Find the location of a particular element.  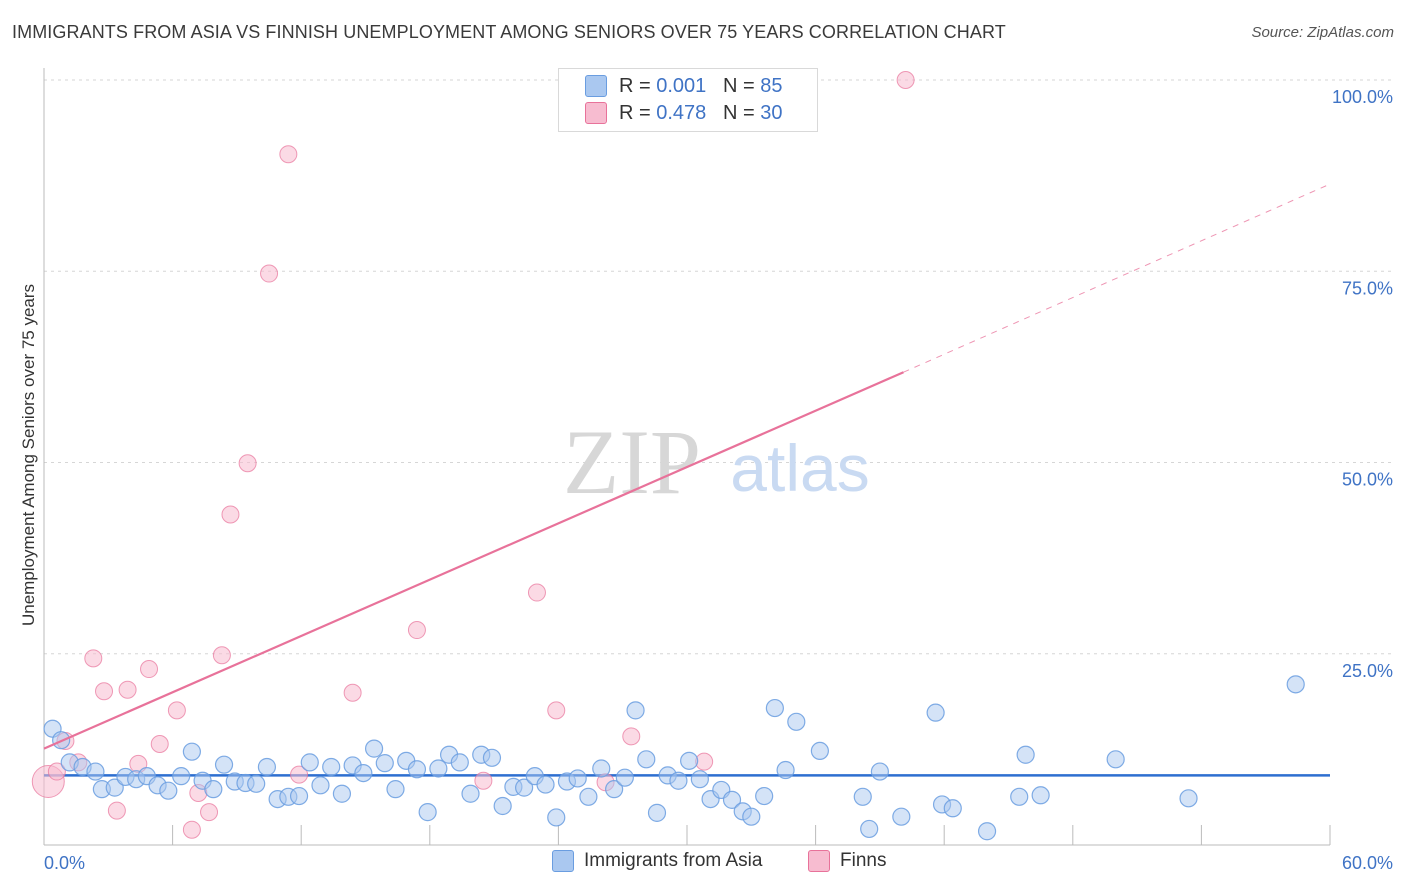

n-label: N = is located at coordinates (741, 85).